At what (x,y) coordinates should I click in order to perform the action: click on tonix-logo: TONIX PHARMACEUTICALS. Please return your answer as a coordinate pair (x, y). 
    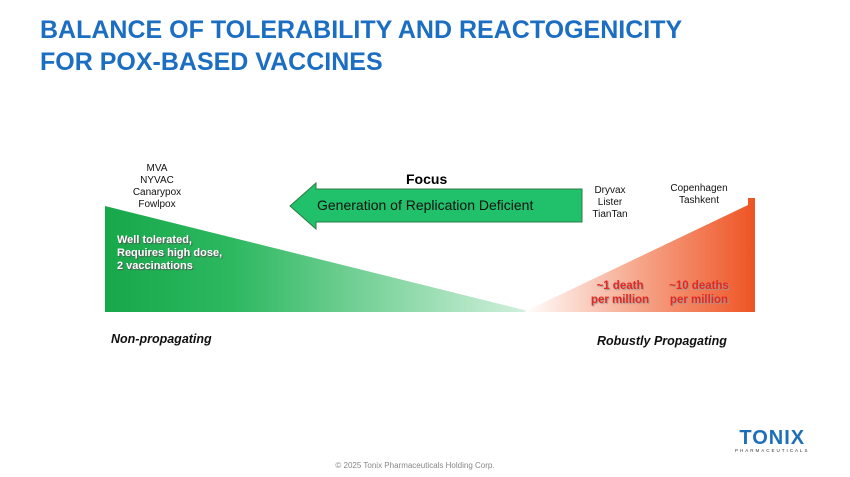
    Looking at the image, I should click on (772, 440).